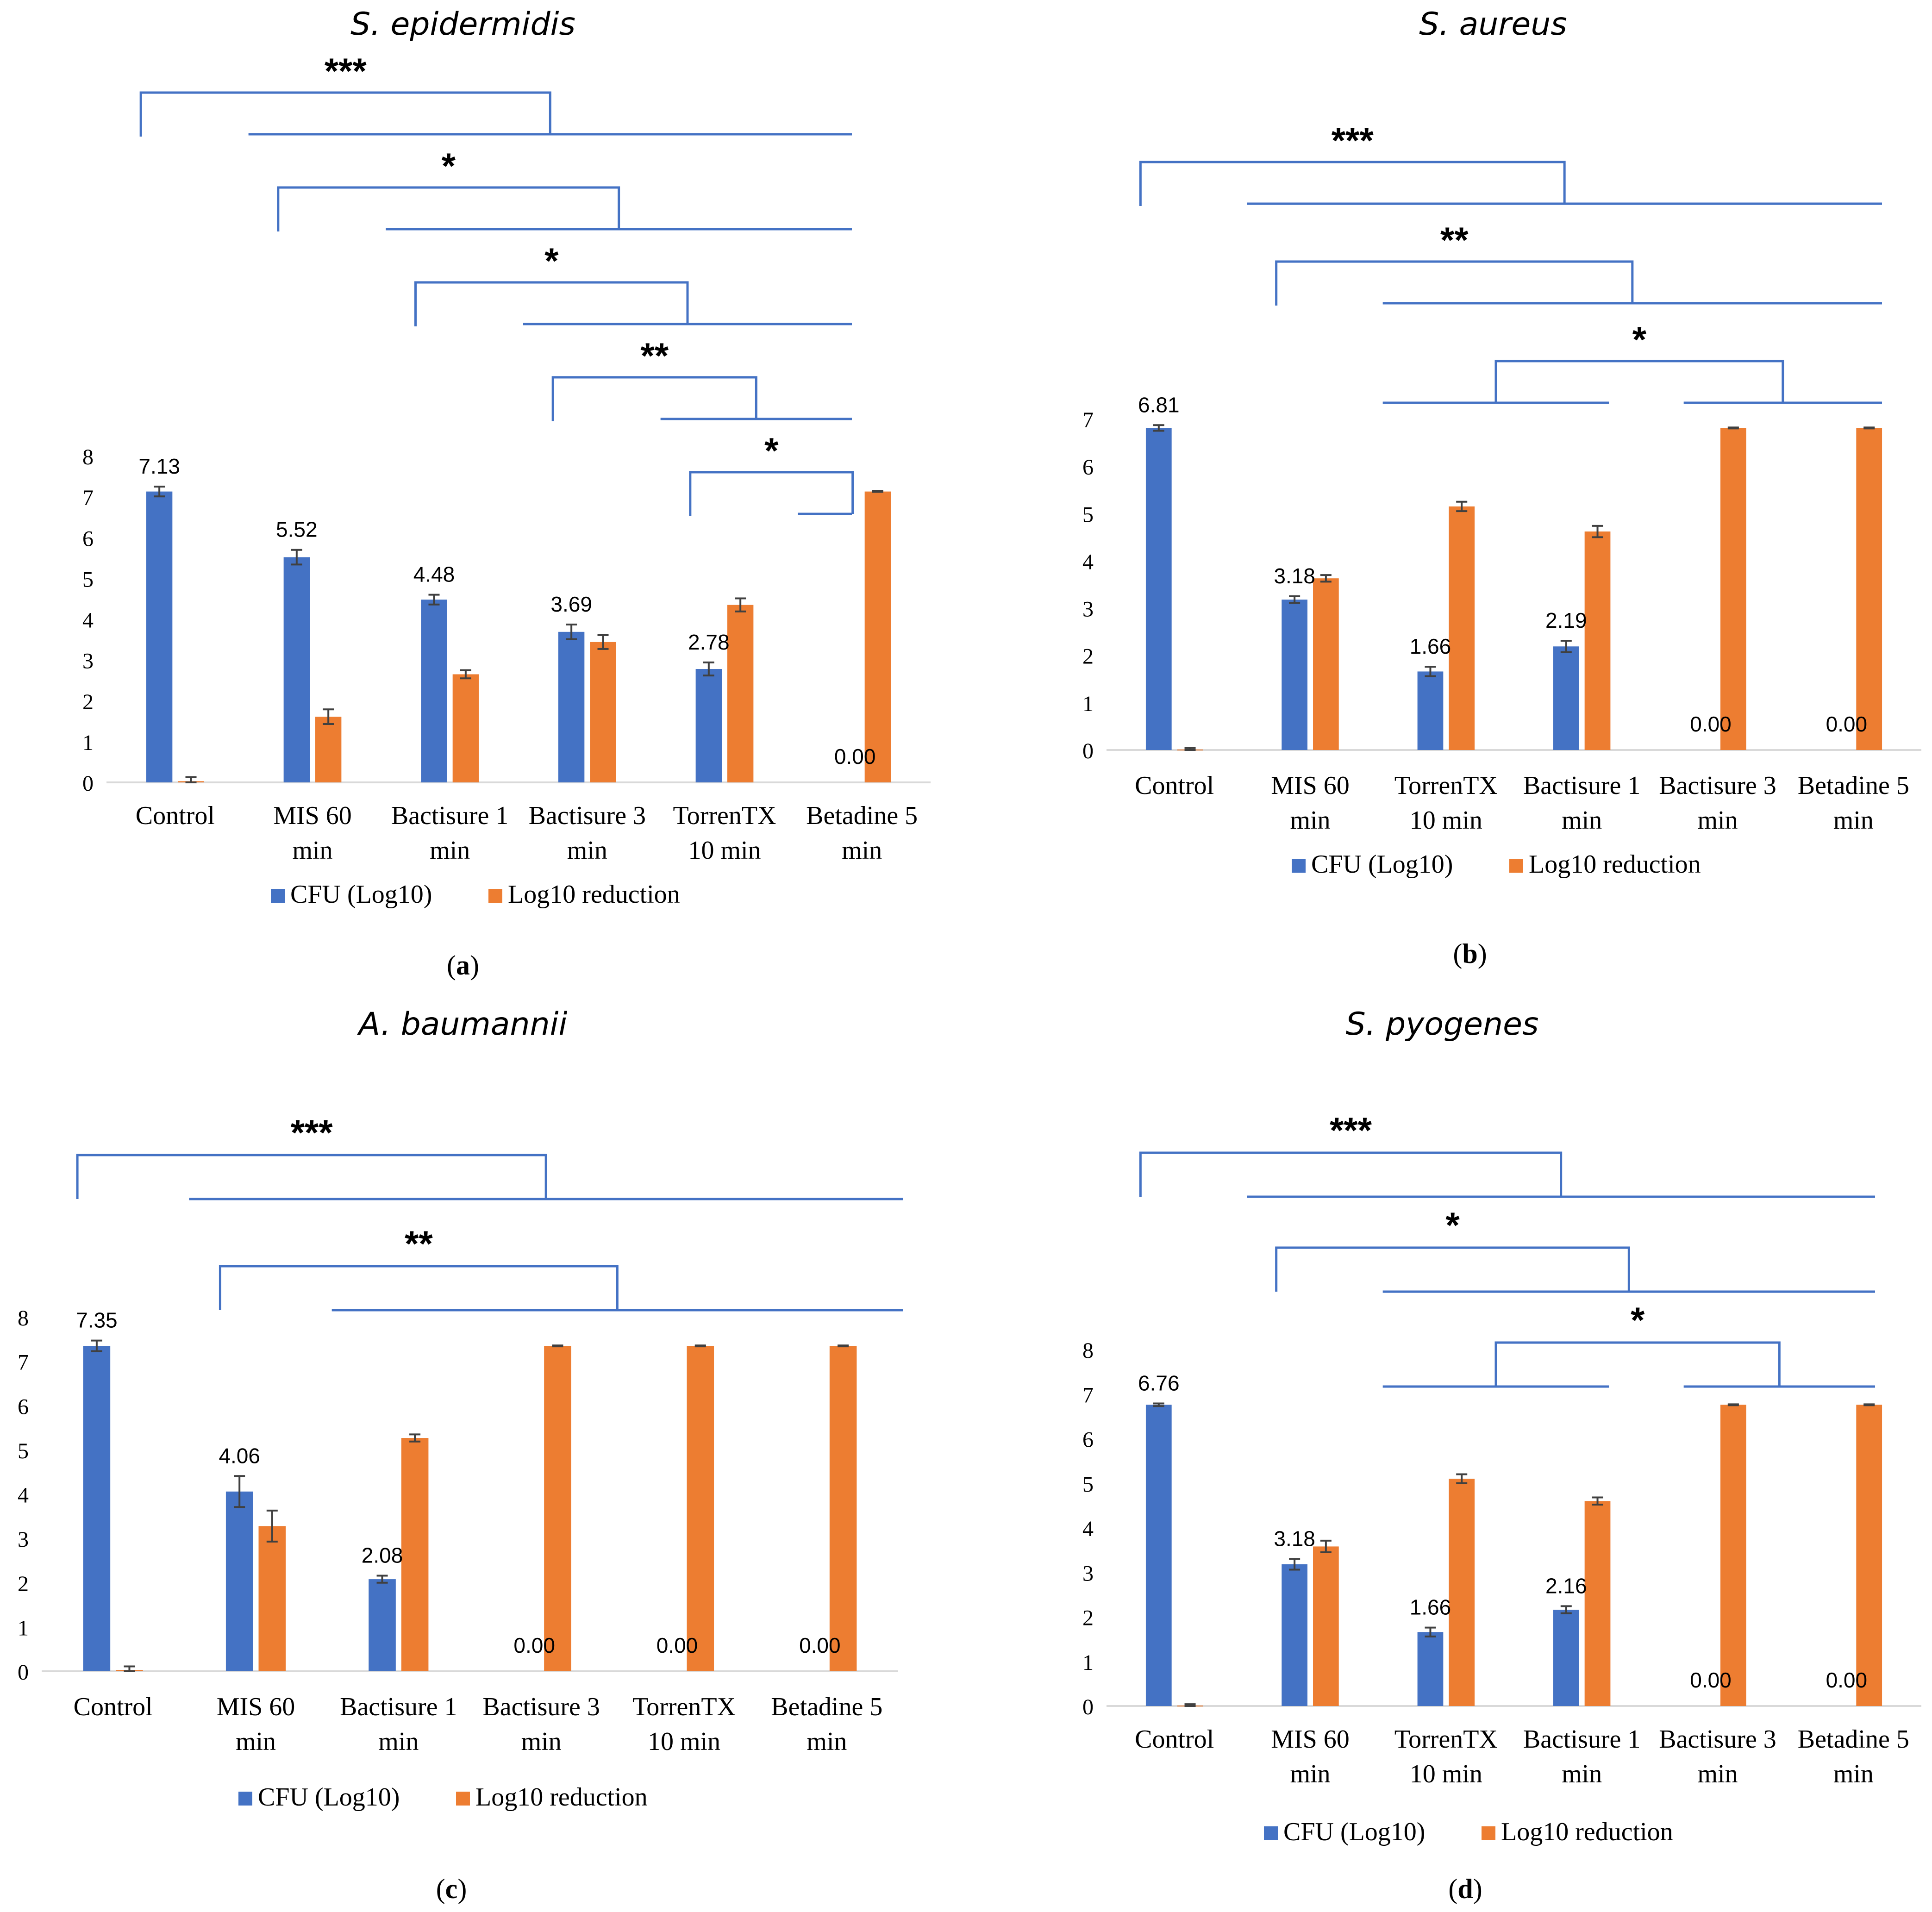 The height and width of the screenshot is (1912, 1932). What do you see at coordinates (451, 966) in the screenshot?
I see `panel-label-open: (` at bounding box center [451, 966].